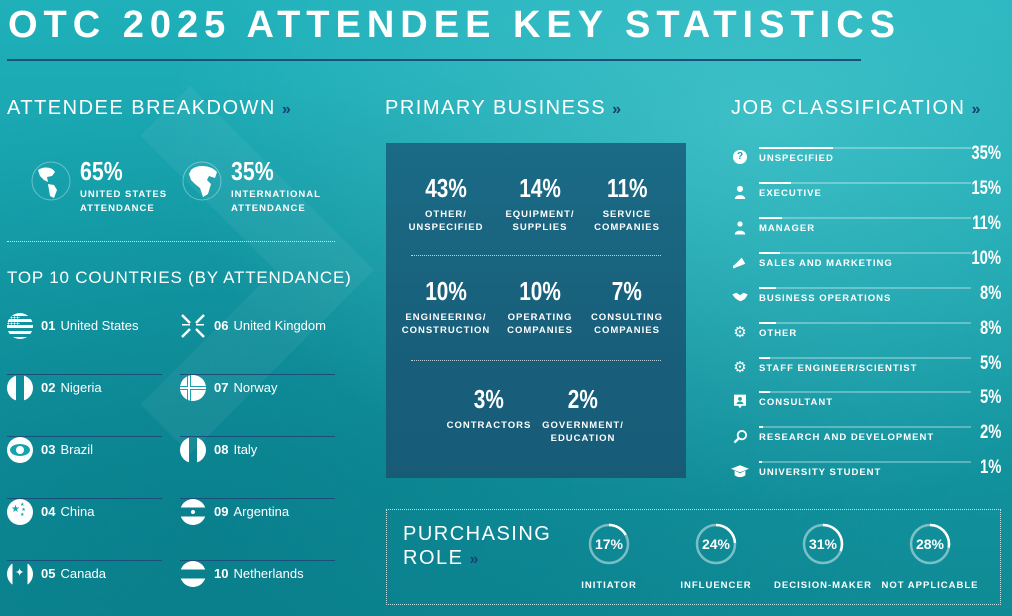 The height and width of the screenshot is (616, 1012). What do you see at coordinates (627, 188) in the screenshot?
I see `business-percent: 11%` at bounding box center [627, 188].